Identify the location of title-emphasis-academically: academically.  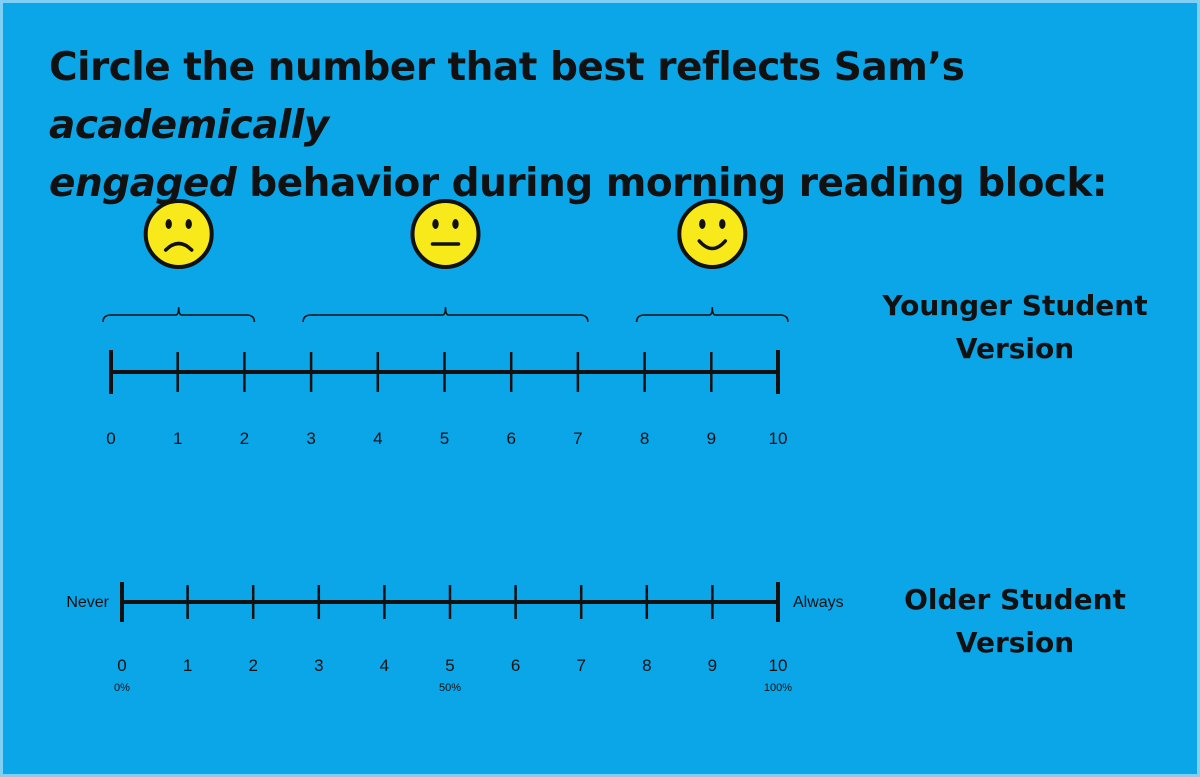
(189, 125).